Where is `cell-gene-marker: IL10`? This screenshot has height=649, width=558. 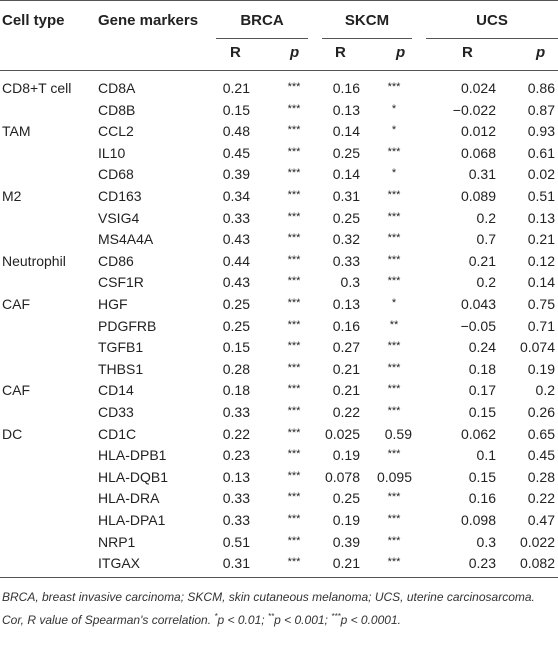
cell-gene-marker: IL10 is located at coordinates (112, 152).